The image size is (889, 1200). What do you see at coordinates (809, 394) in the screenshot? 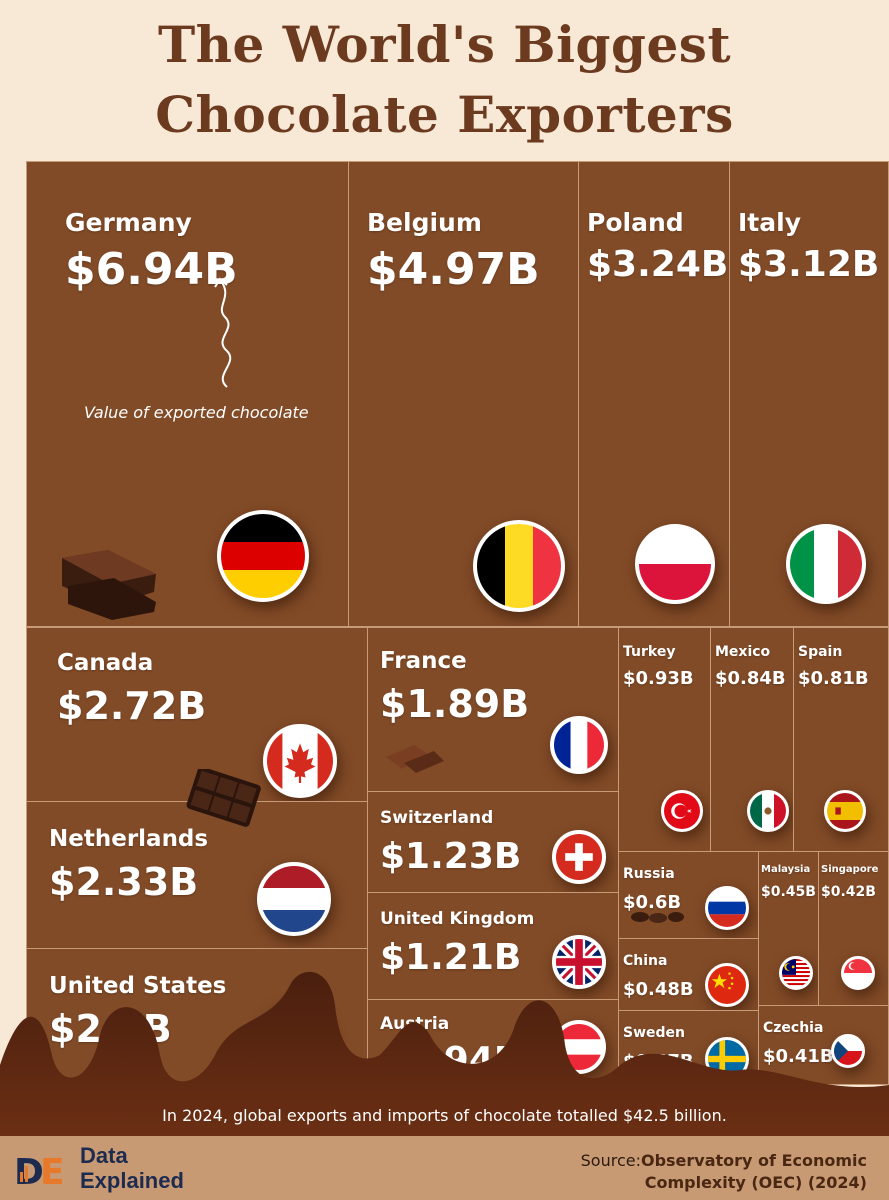
I see `treemap-tile-italy: Italy $3.12B` at bounding box center [809, 394].